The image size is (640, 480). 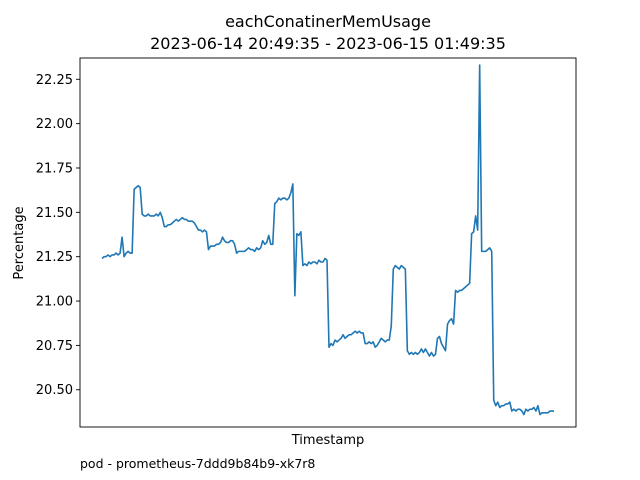 What do you see at coordinates (58, 235) in the screenshot?
I see `y-axis-ticks: 20.50 20.75 21.00 21.25 21.50 21.75 22.00 22.25` at bounding box center [58, 235].